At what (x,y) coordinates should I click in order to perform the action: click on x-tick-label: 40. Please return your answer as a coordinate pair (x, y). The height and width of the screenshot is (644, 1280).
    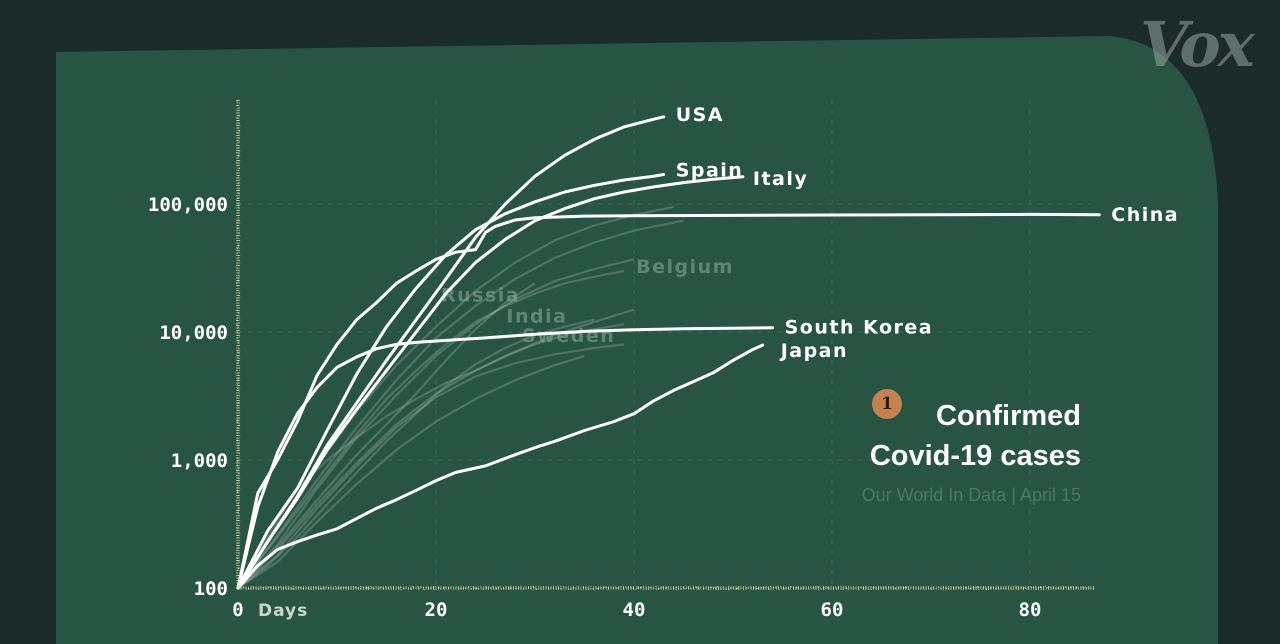
    Looking at the image, I should click on (634, 610).